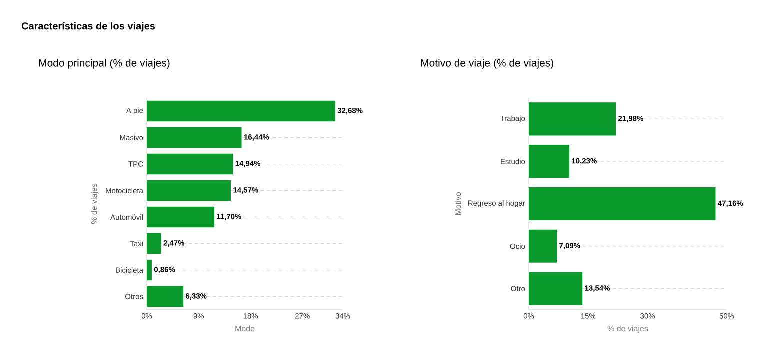 The height and width of the screenshot is (364, 780). Describe the element at coordinates (104, 64) in the screenshot. I see `chart-title: Modo principal (% de viajes)` at that location.